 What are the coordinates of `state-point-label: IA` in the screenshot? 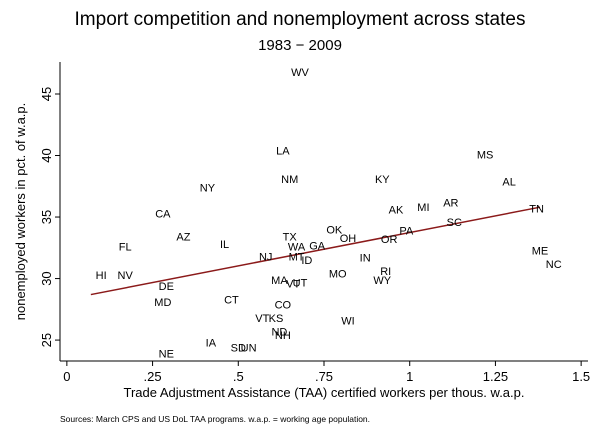 It's located at (211, 344).